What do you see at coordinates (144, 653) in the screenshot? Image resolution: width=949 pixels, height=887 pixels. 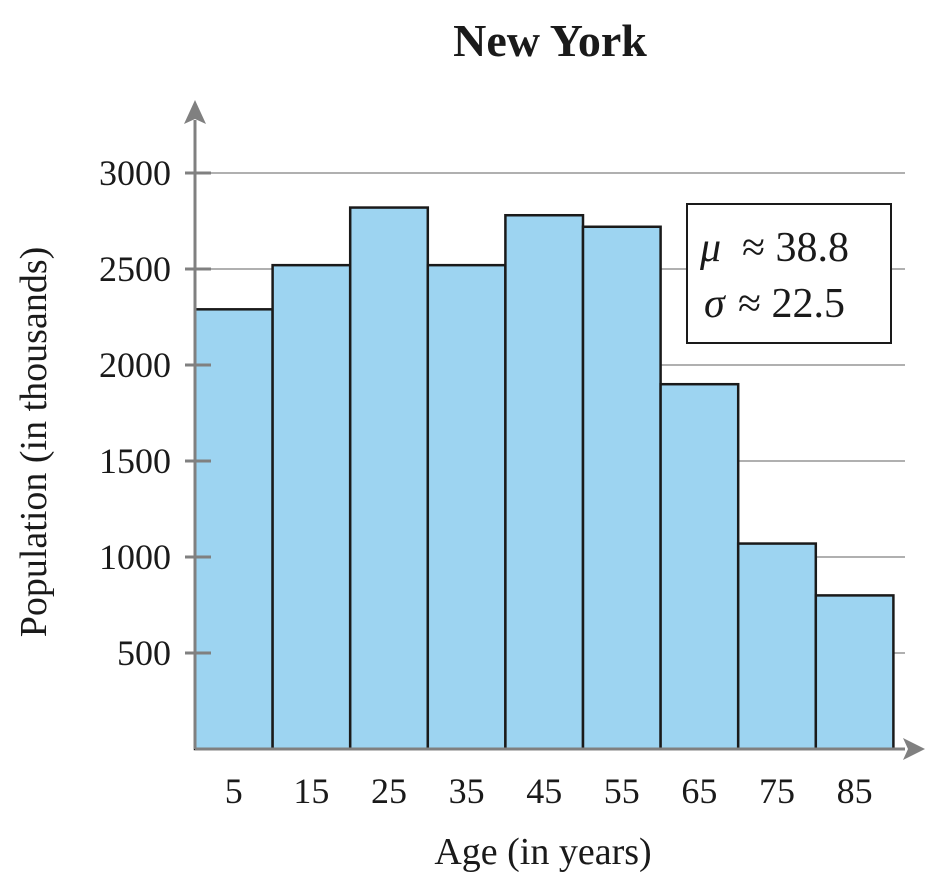 I see `y-tick-label: 500` at bounding box center [144, 653].